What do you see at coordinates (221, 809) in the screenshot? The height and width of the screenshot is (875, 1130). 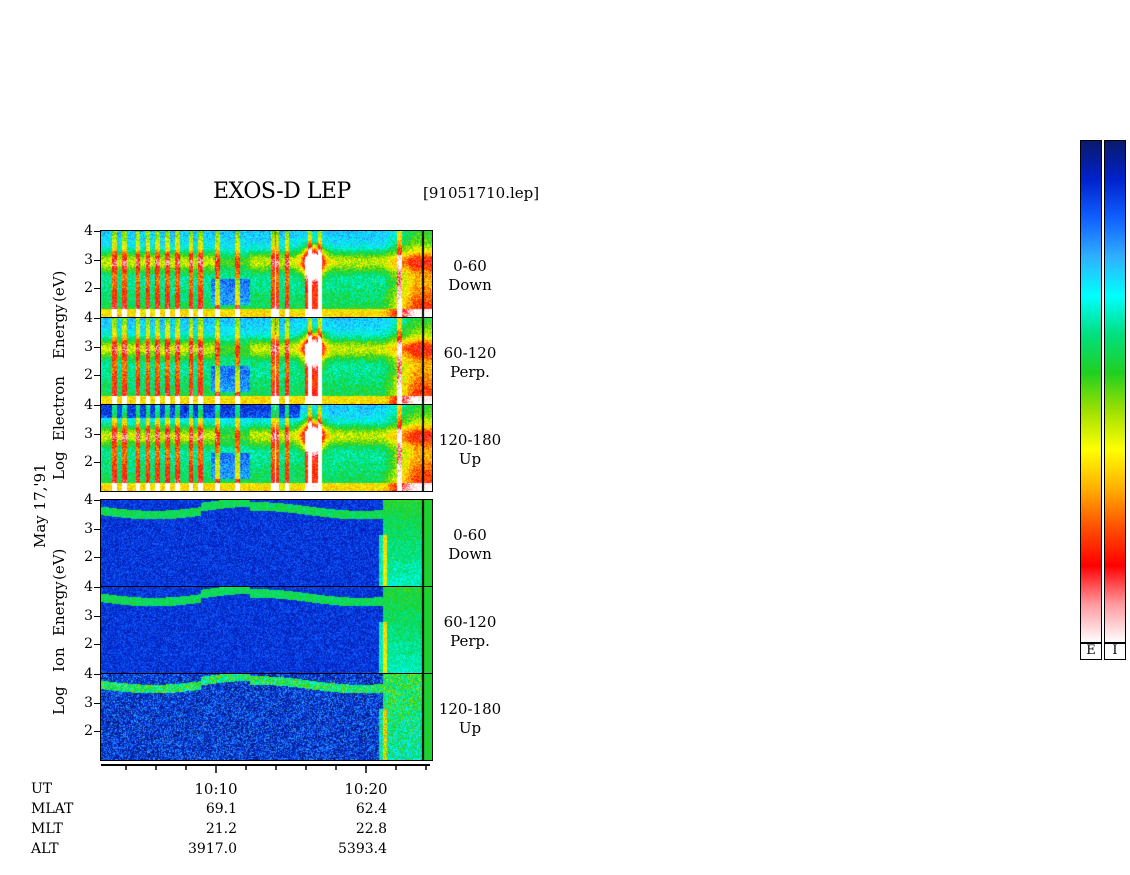 I see `mlat-value-1: 69.1` at bounding box center [221, 809].